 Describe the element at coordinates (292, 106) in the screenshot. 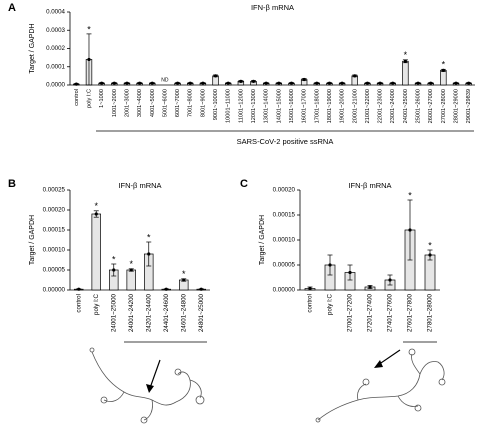

I see `x-tick-label: 15001~16000` at that location.